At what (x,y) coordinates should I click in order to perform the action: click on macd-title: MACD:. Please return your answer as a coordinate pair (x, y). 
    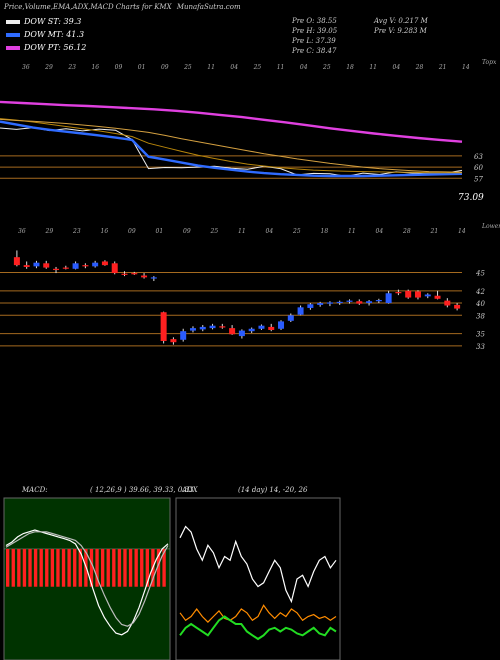
    Looking at the image, I should click on (34, 490).